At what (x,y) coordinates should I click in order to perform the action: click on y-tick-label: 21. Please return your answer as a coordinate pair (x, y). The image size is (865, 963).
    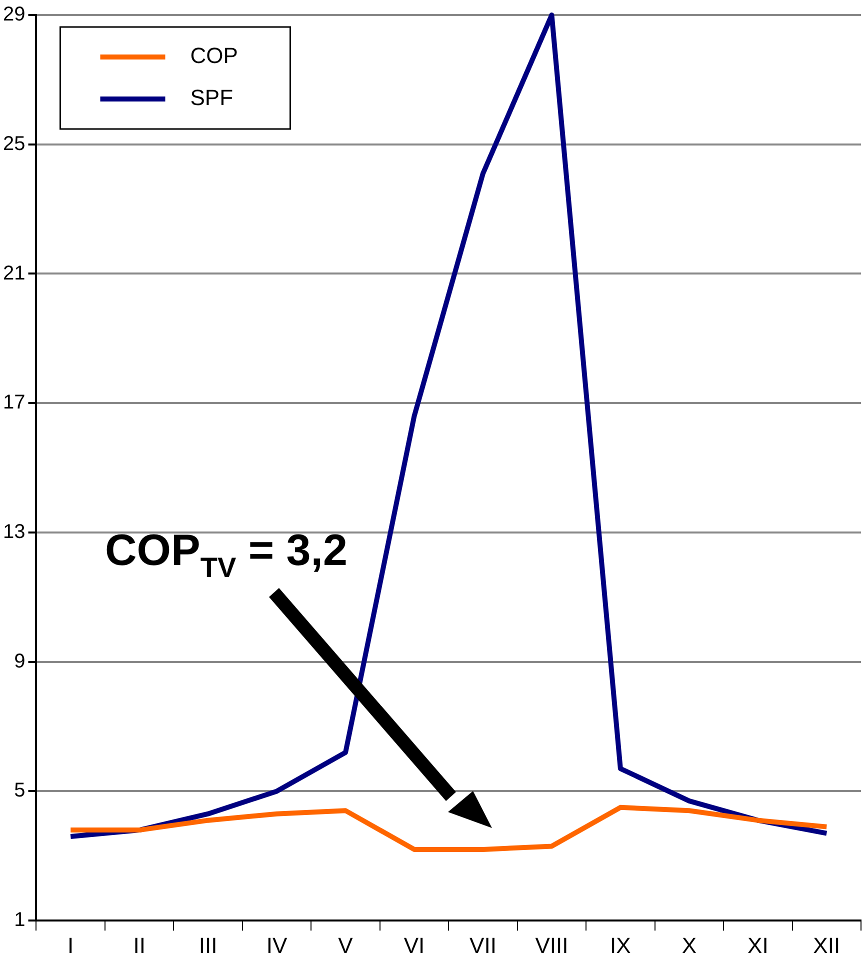
    Looking at the image, I should click on (14, 273).